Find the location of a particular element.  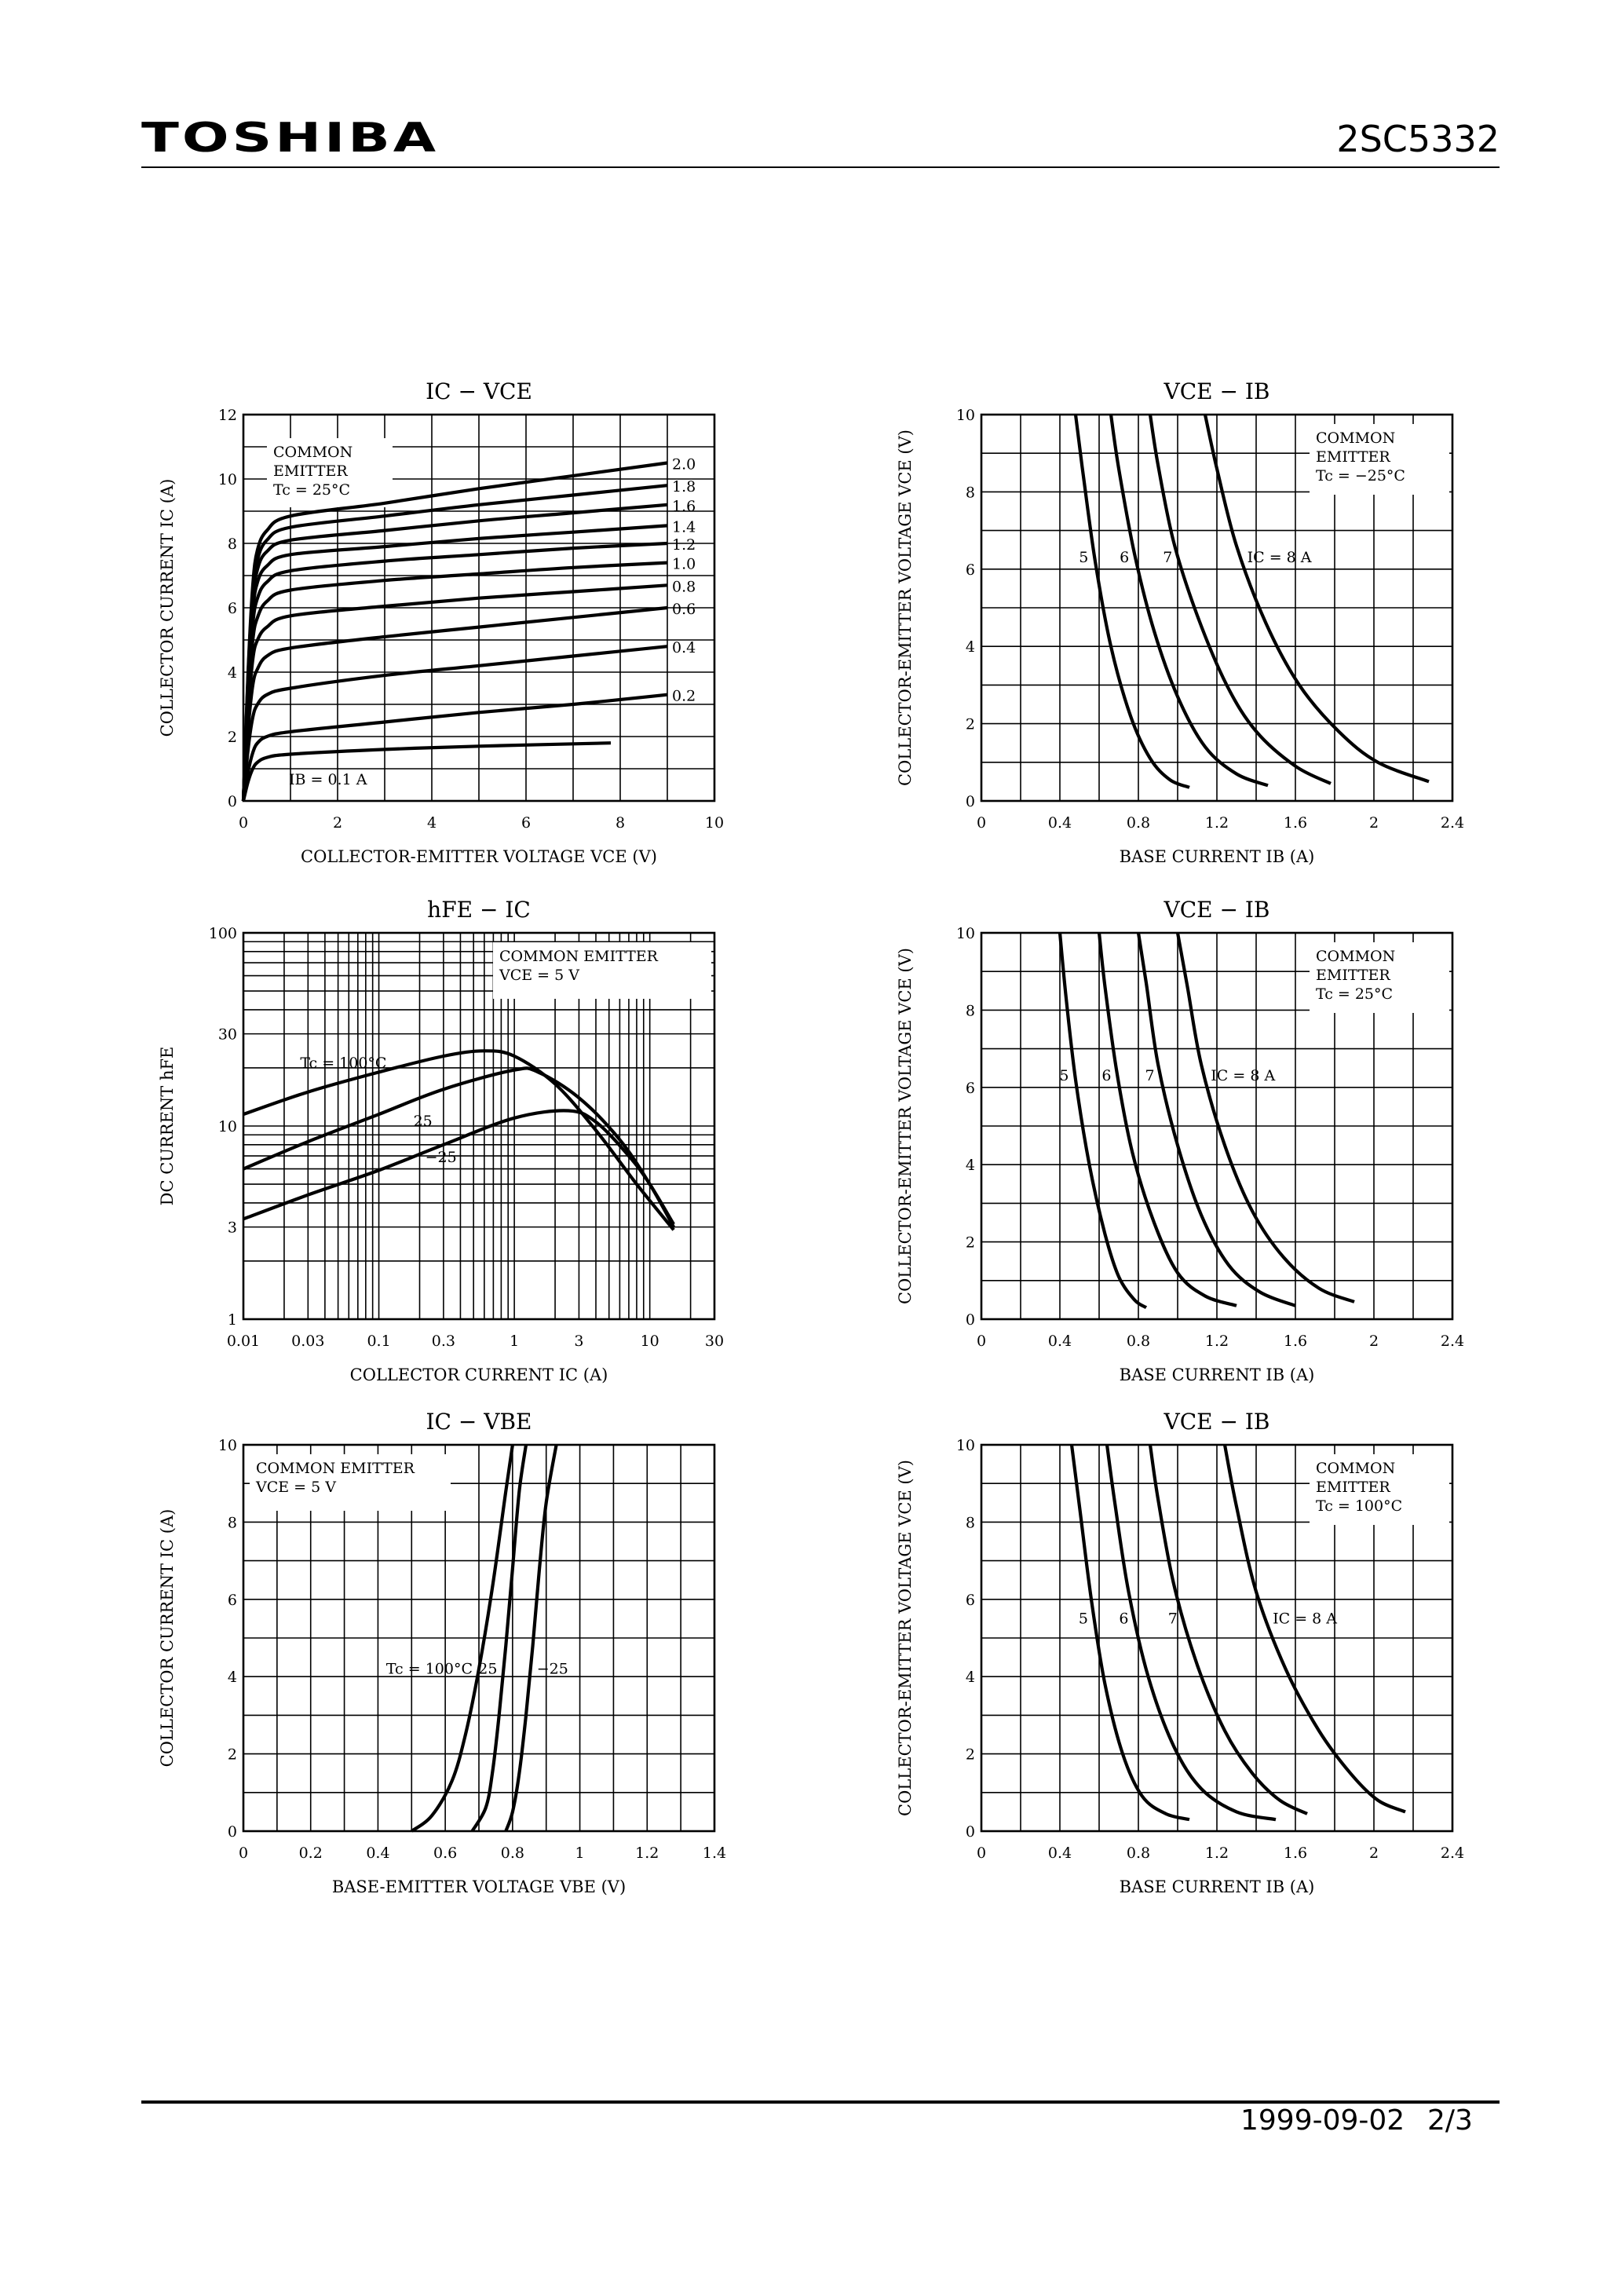

grid is located at coordinates (478, 608).